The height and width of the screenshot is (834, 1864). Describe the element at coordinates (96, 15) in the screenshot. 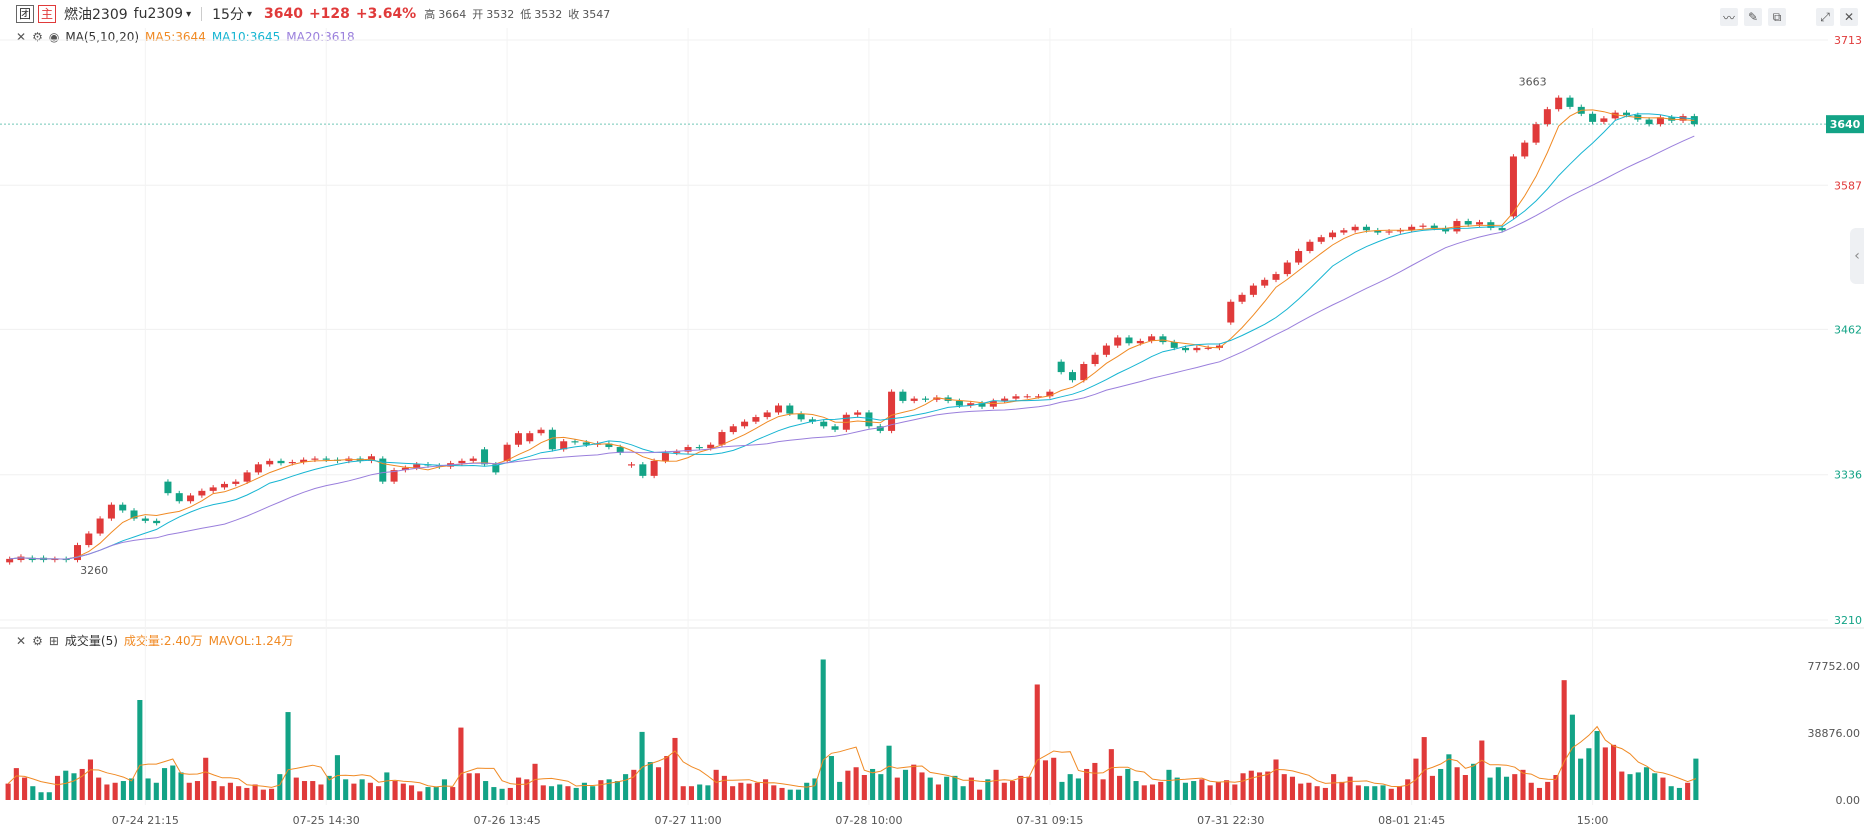

I see `symbol-name: 燃油2309` at that location.